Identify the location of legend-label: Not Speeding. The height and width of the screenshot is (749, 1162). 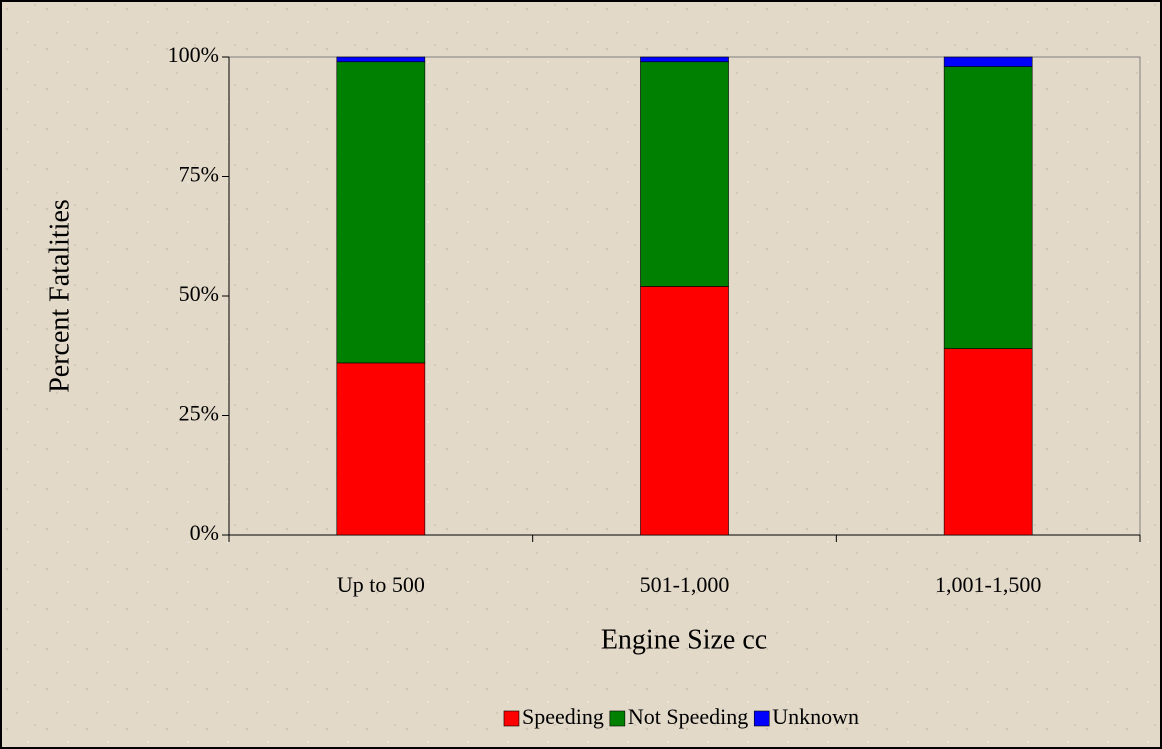
(688, 716).